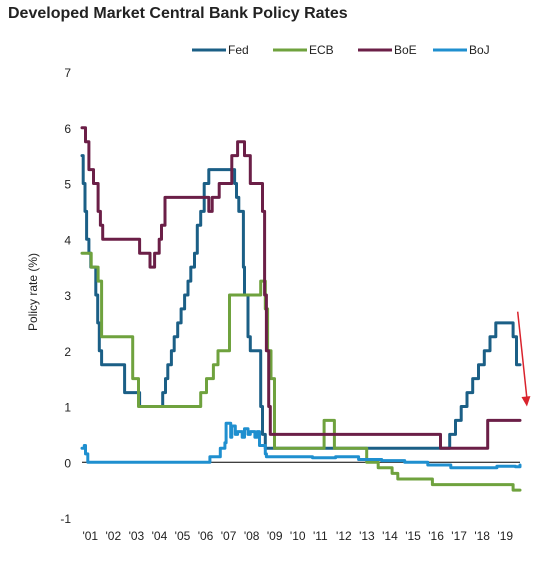 Image resolution: width=554 pixels, height=563 pixels. I want to click on x-tick-label: '07, so click(229, 536).